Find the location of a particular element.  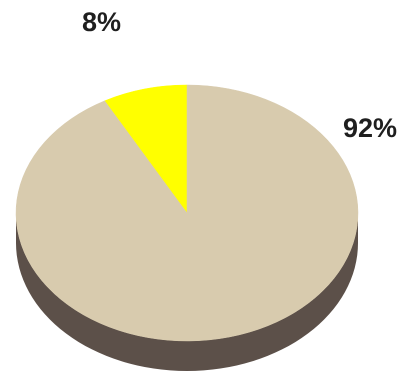

slice-label-92-percent: 92% is located at coordinates (370, 128).